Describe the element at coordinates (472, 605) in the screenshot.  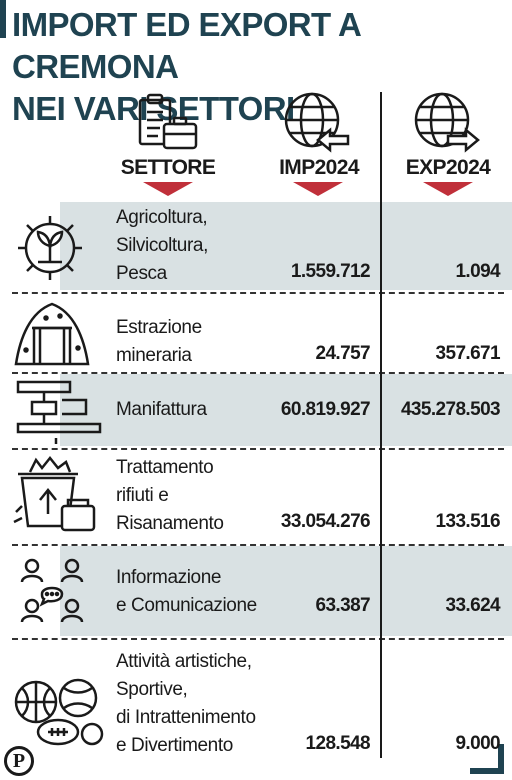
I see `row-exp-value: 33.624` at that location.